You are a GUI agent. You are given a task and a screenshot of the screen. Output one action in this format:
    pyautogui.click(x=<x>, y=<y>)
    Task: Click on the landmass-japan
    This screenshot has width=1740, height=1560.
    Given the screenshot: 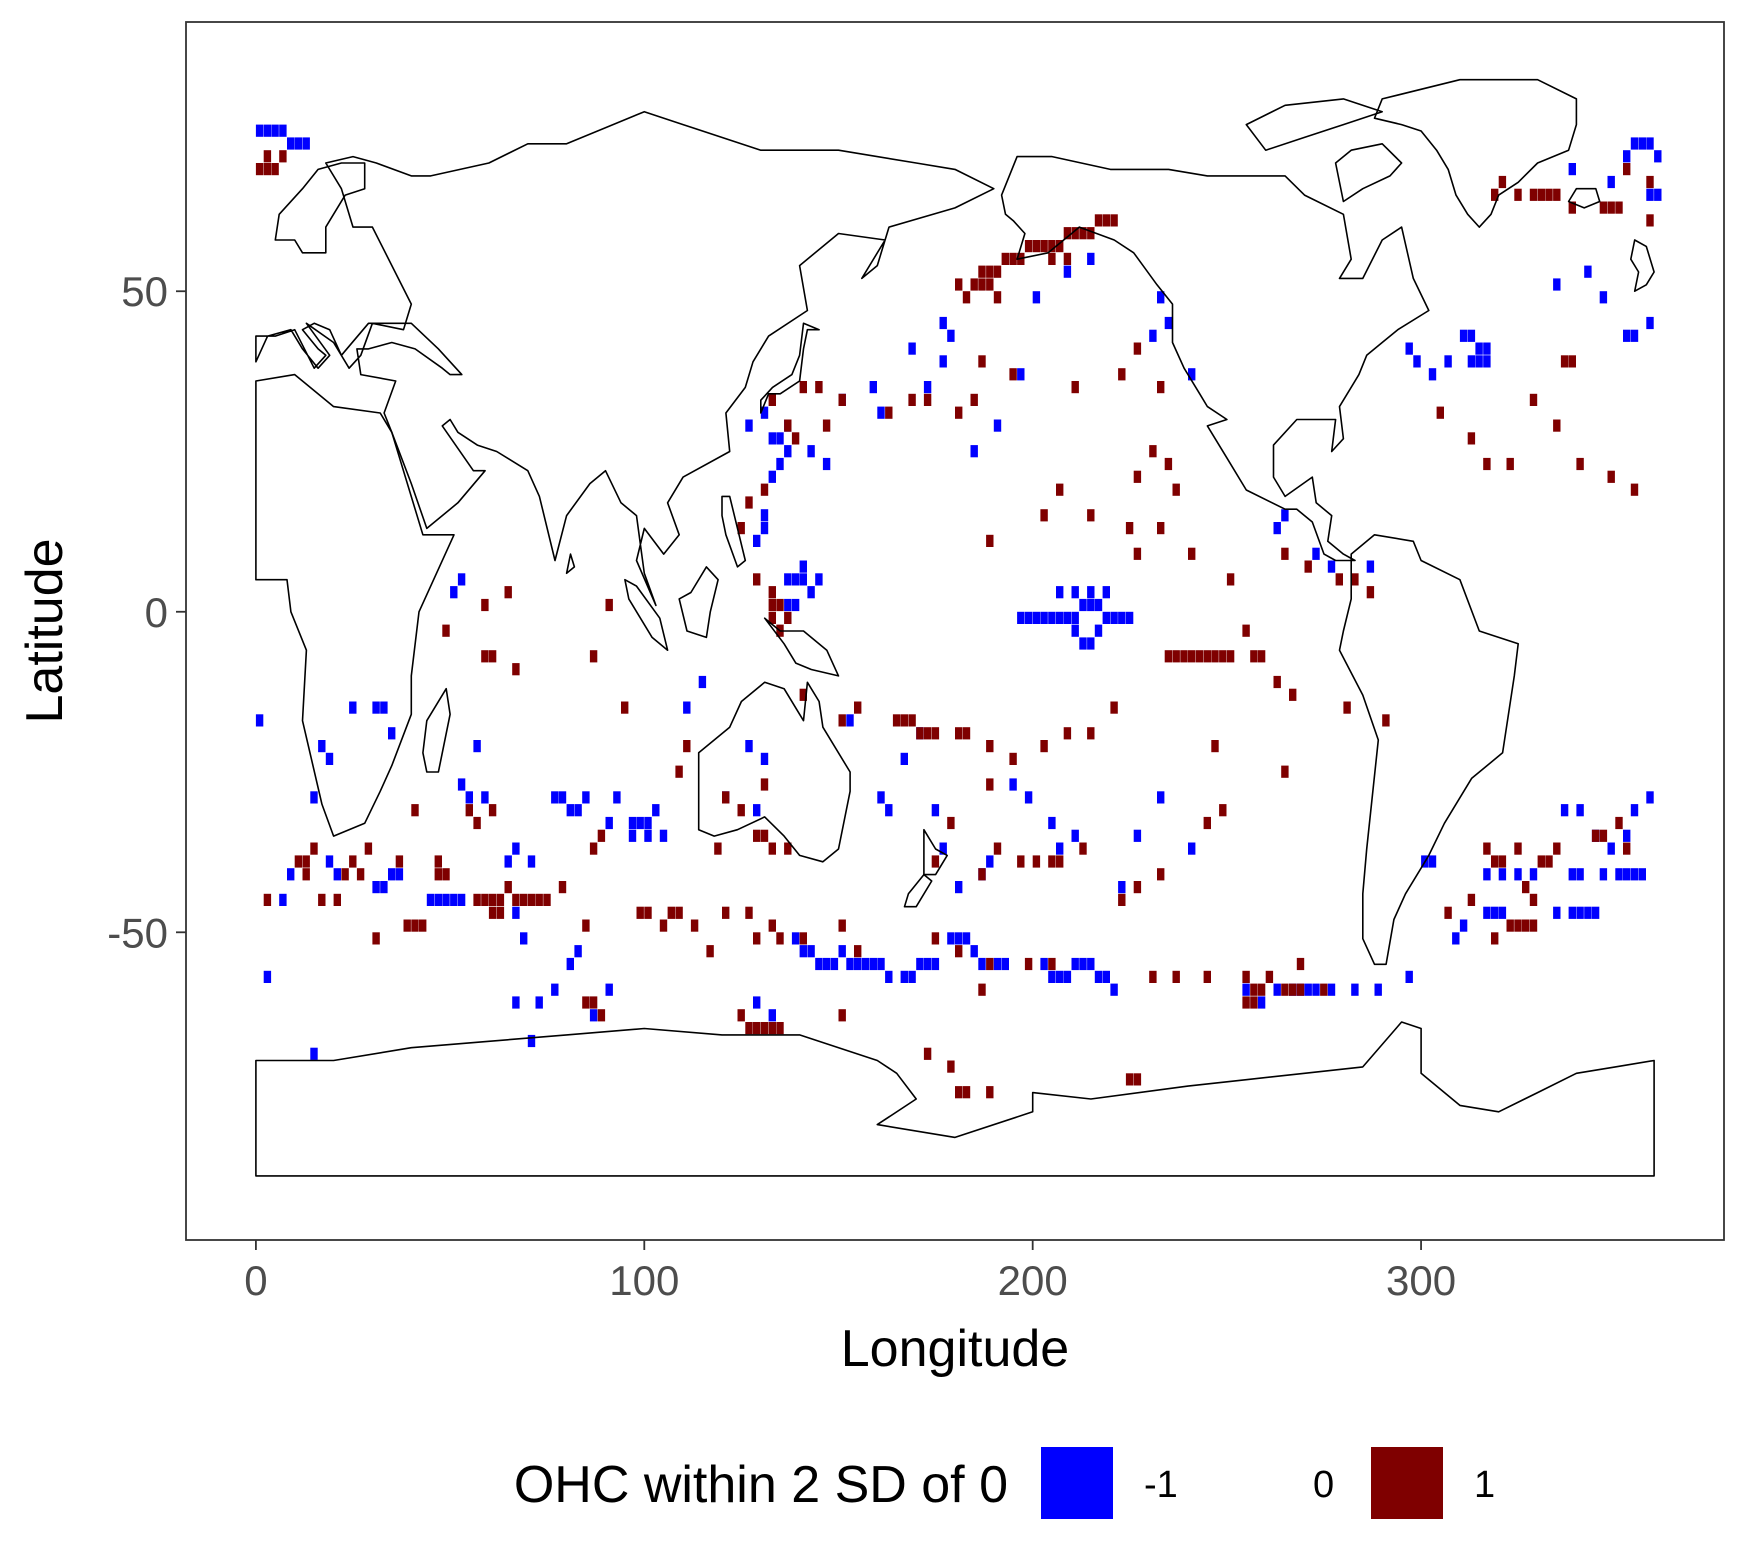 What is the action you would take?
    pyautogui.click(x=789, y=368)
    